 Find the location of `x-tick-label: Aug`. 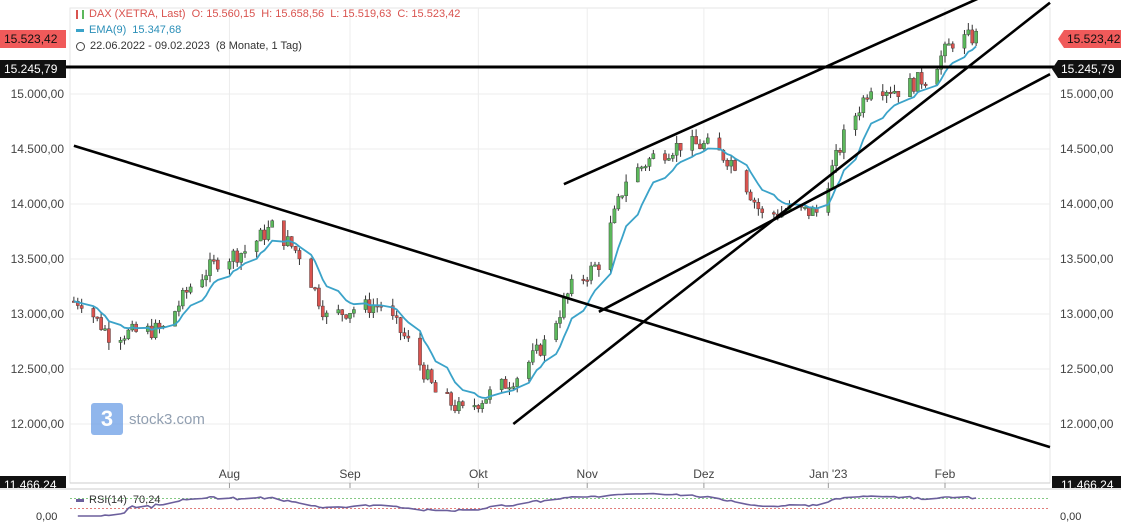

x-tick-label: Aug is located at coordinates (229, 474).